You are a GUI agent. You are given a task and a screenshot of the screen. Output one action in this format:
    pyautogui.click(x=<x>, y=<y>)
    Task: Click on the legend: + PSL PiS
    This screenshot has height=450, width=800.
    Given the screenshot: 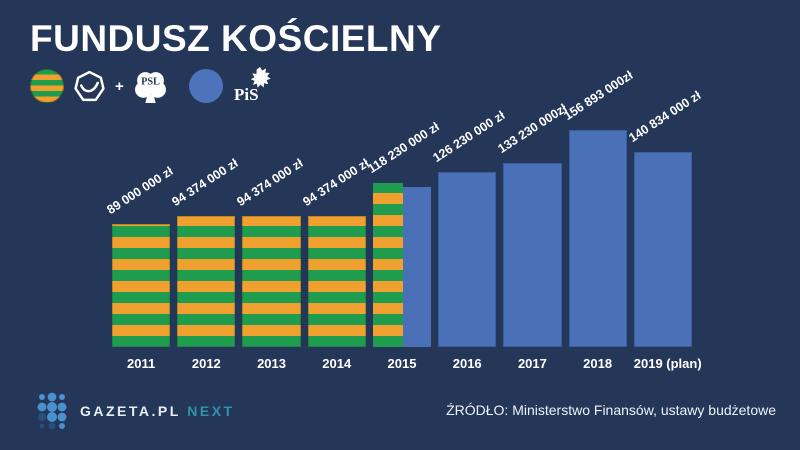 What is the action you would take?
    pyautogui.click(x=152, y=86)
    